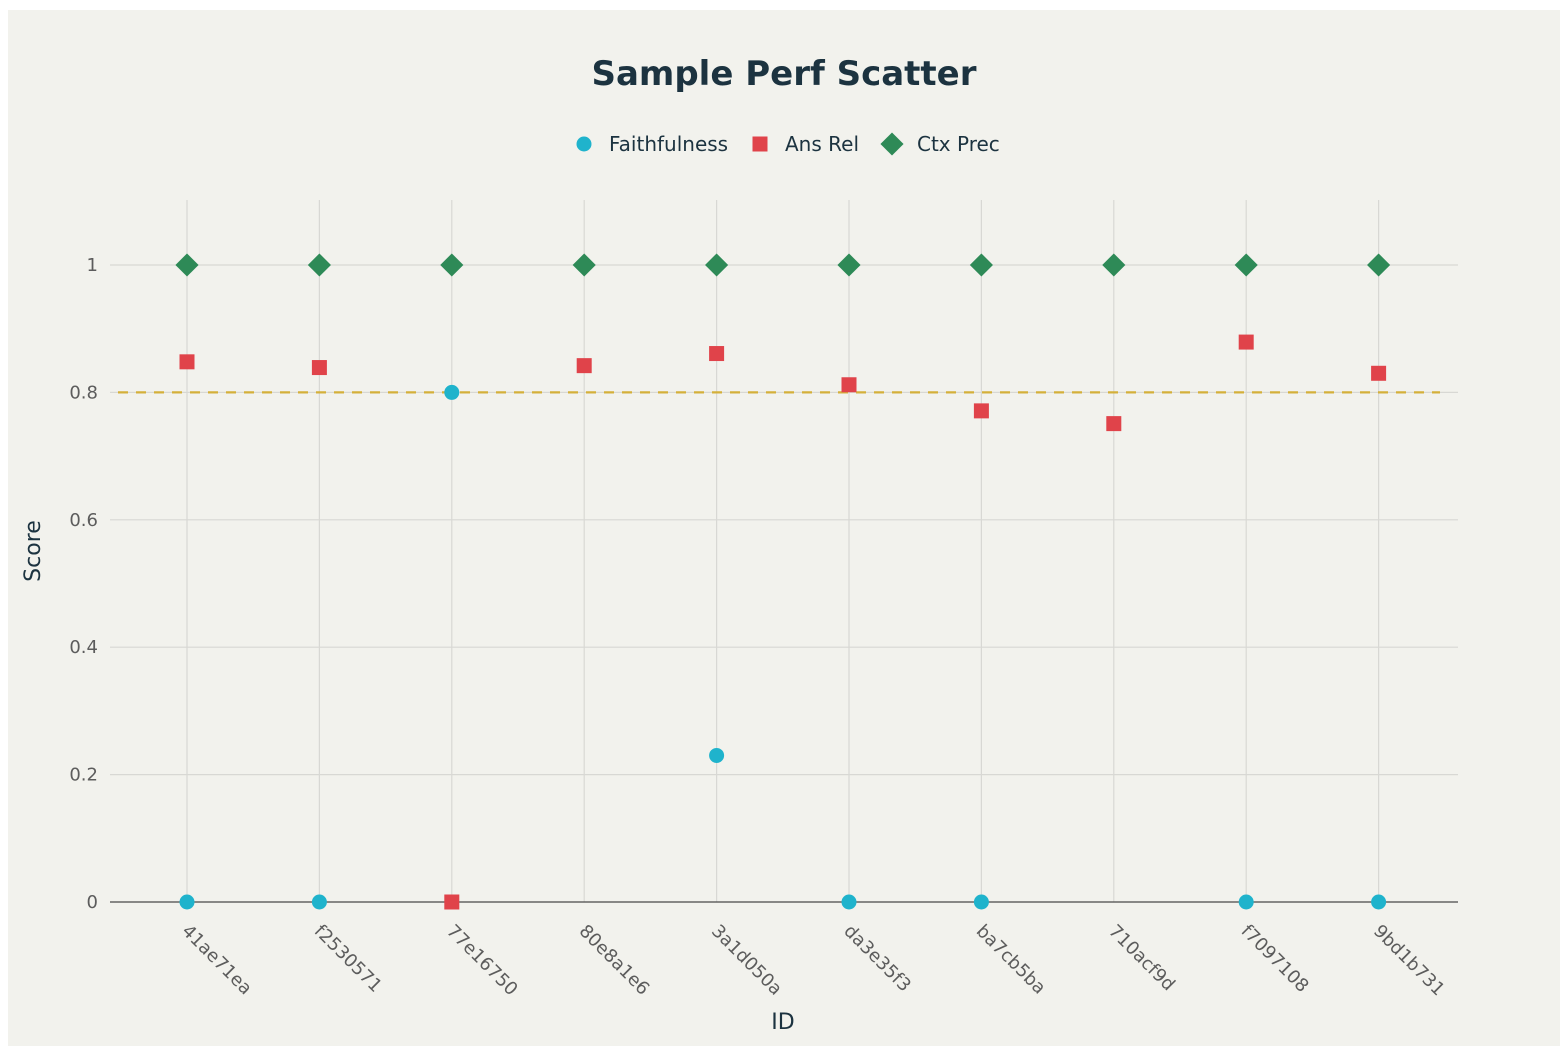  Describe the element at coordinates (481, 960) in the screenshot. I see `x-tick-label: 77e16750` at that location.